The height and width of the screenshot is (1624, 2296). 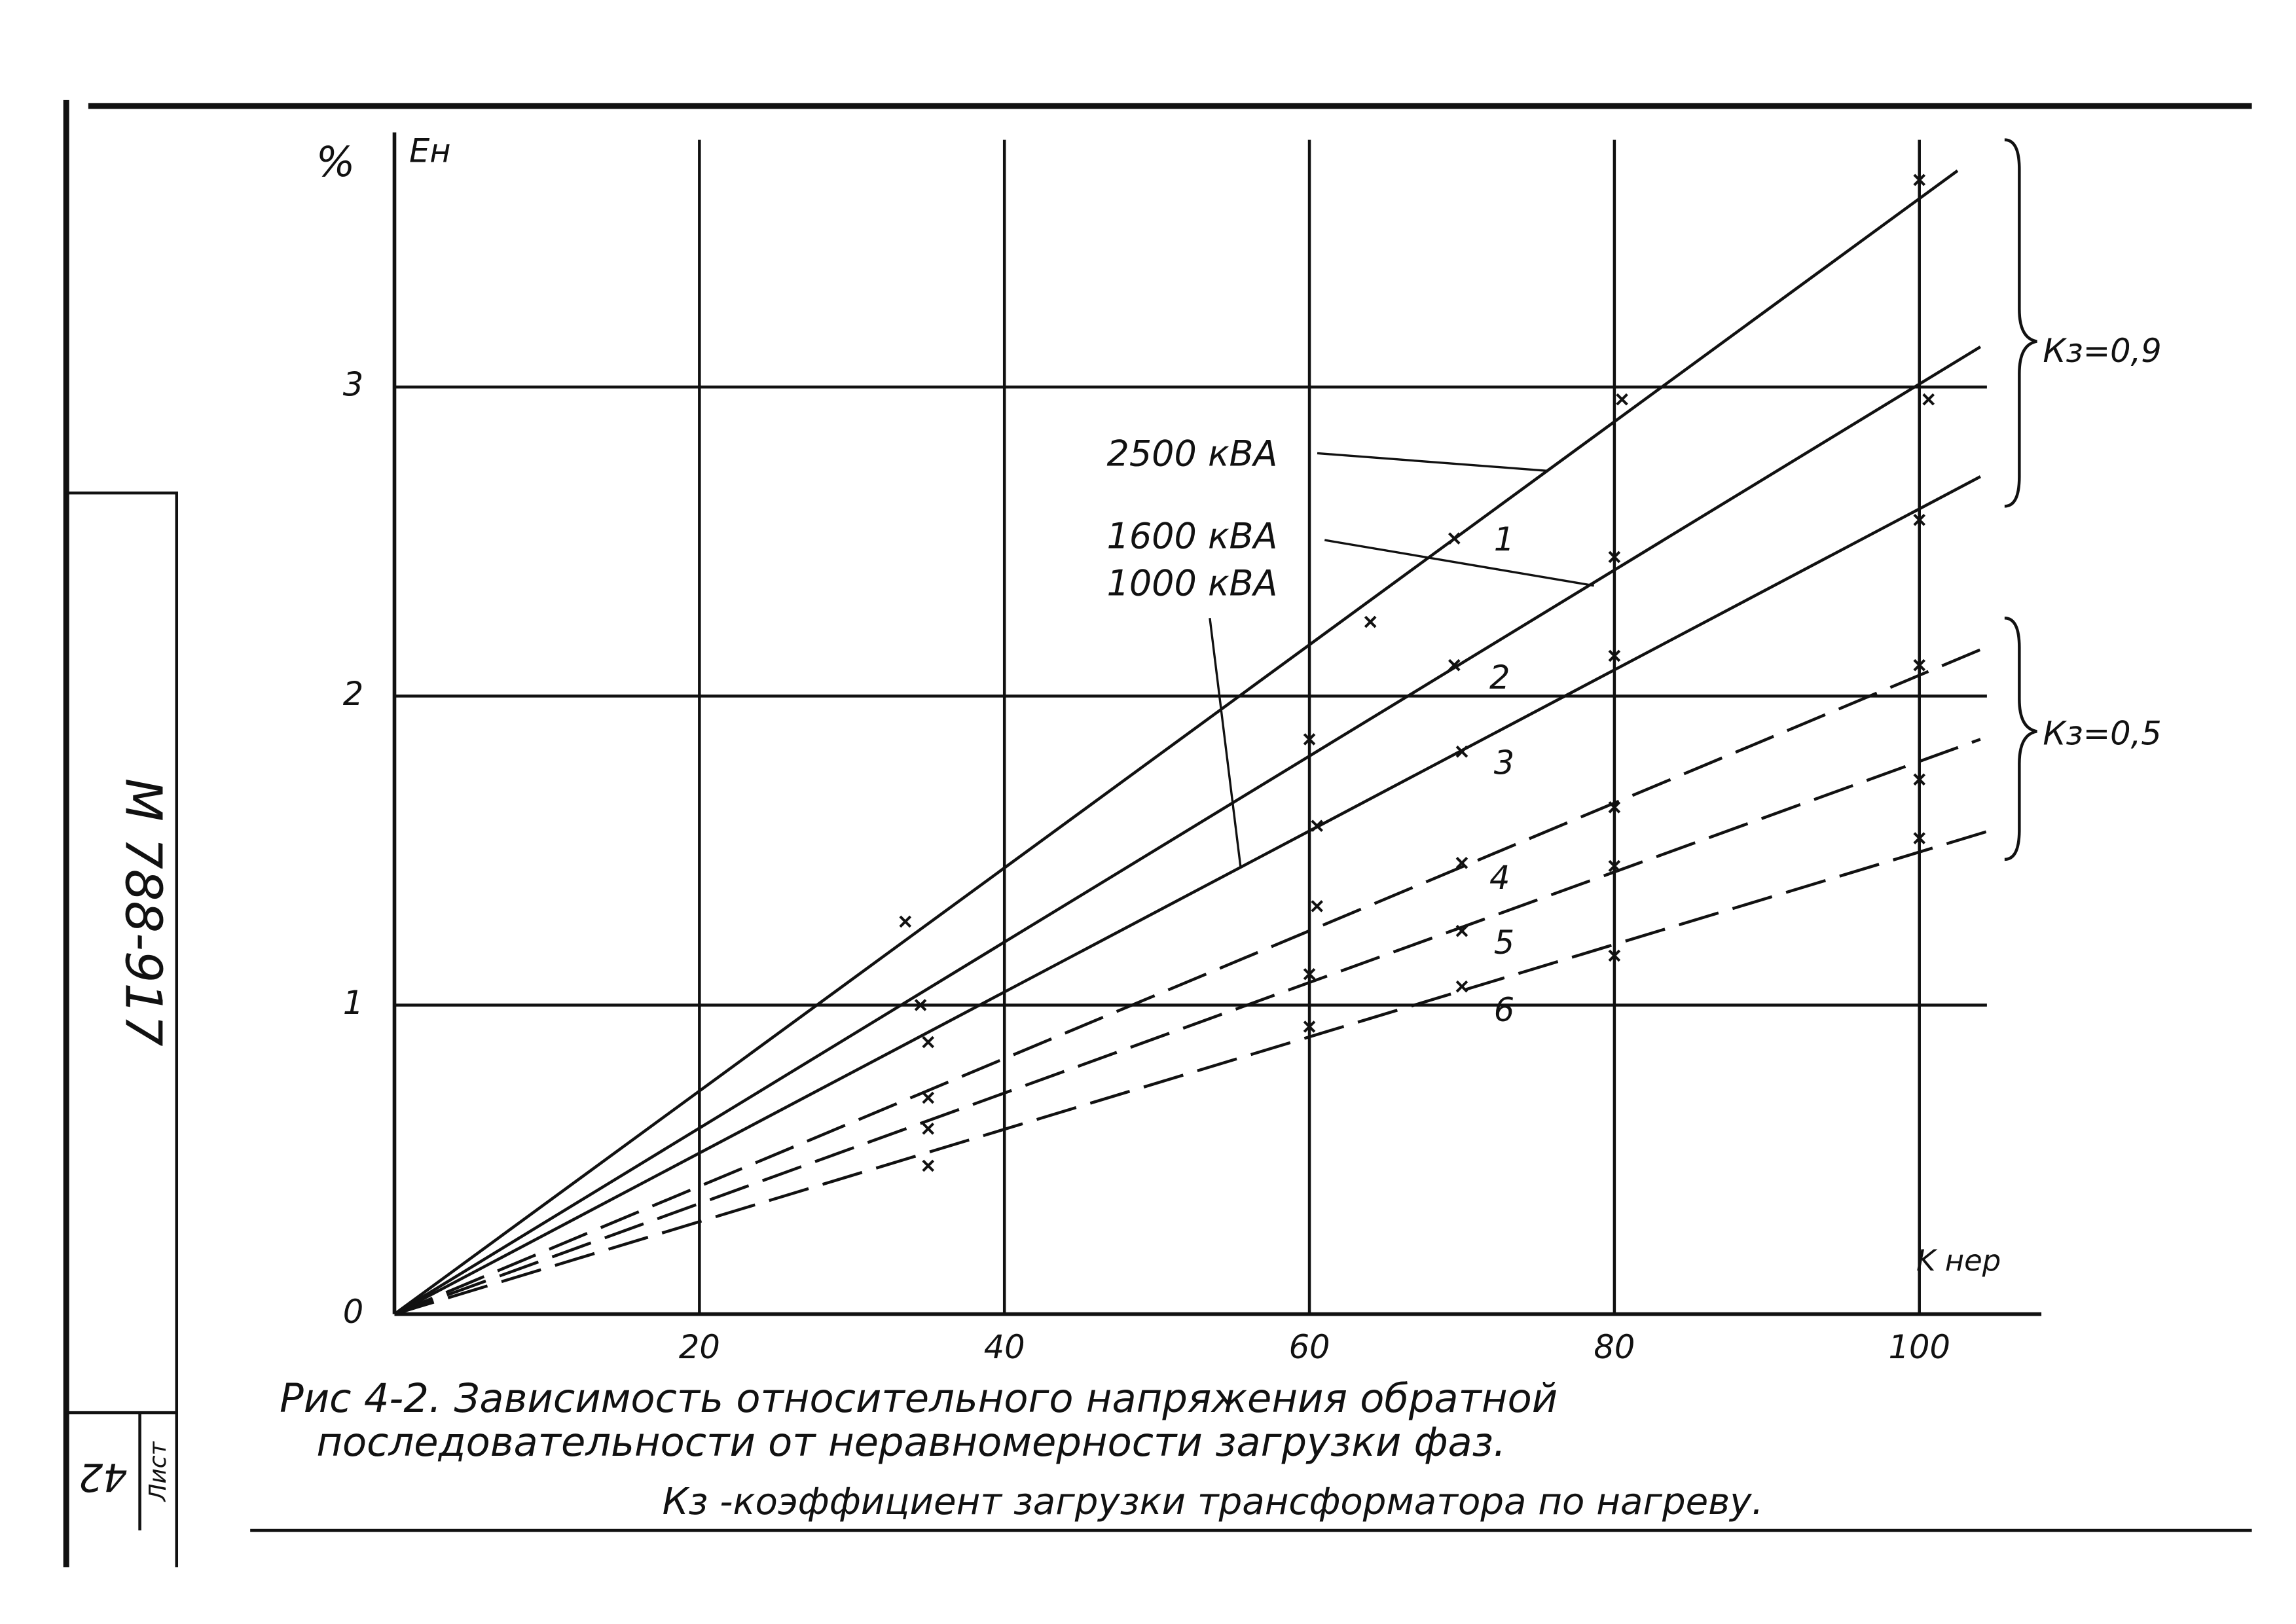 What do you see at coordinates (103, 1477) in the screenshot?
I see `sheet-number: 42` at bounding box center [103, 1477].